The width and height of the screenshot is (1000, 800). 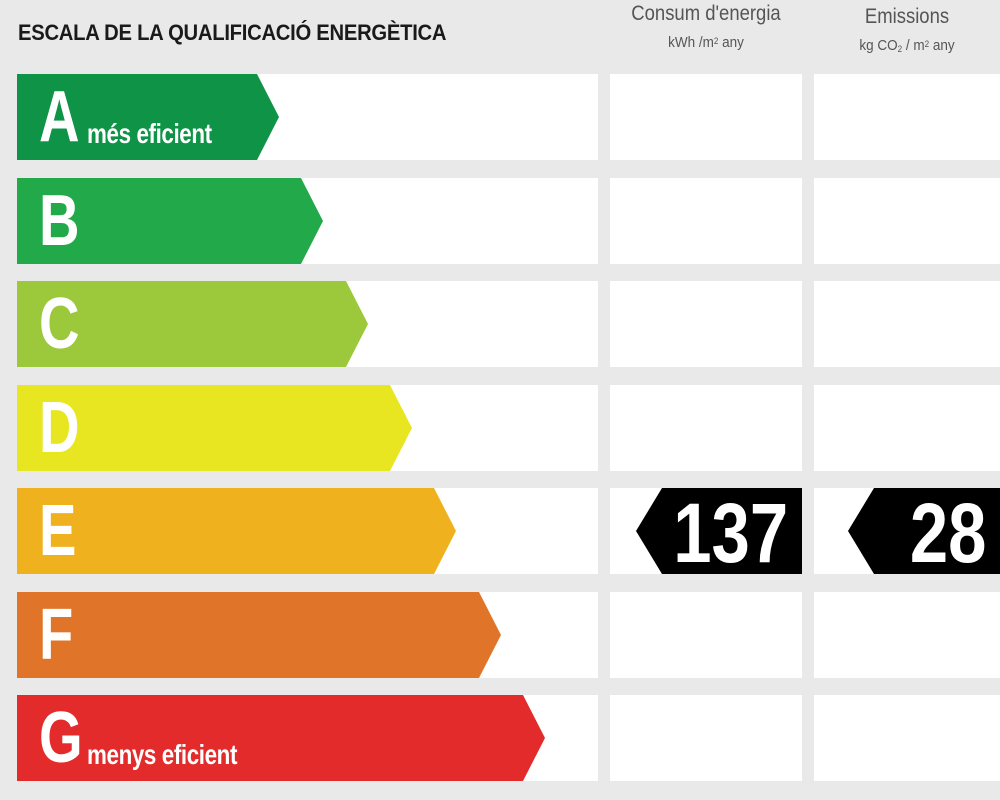 I want to click on consum-unit: kWh /m2 any, so click(x=706, y=43).